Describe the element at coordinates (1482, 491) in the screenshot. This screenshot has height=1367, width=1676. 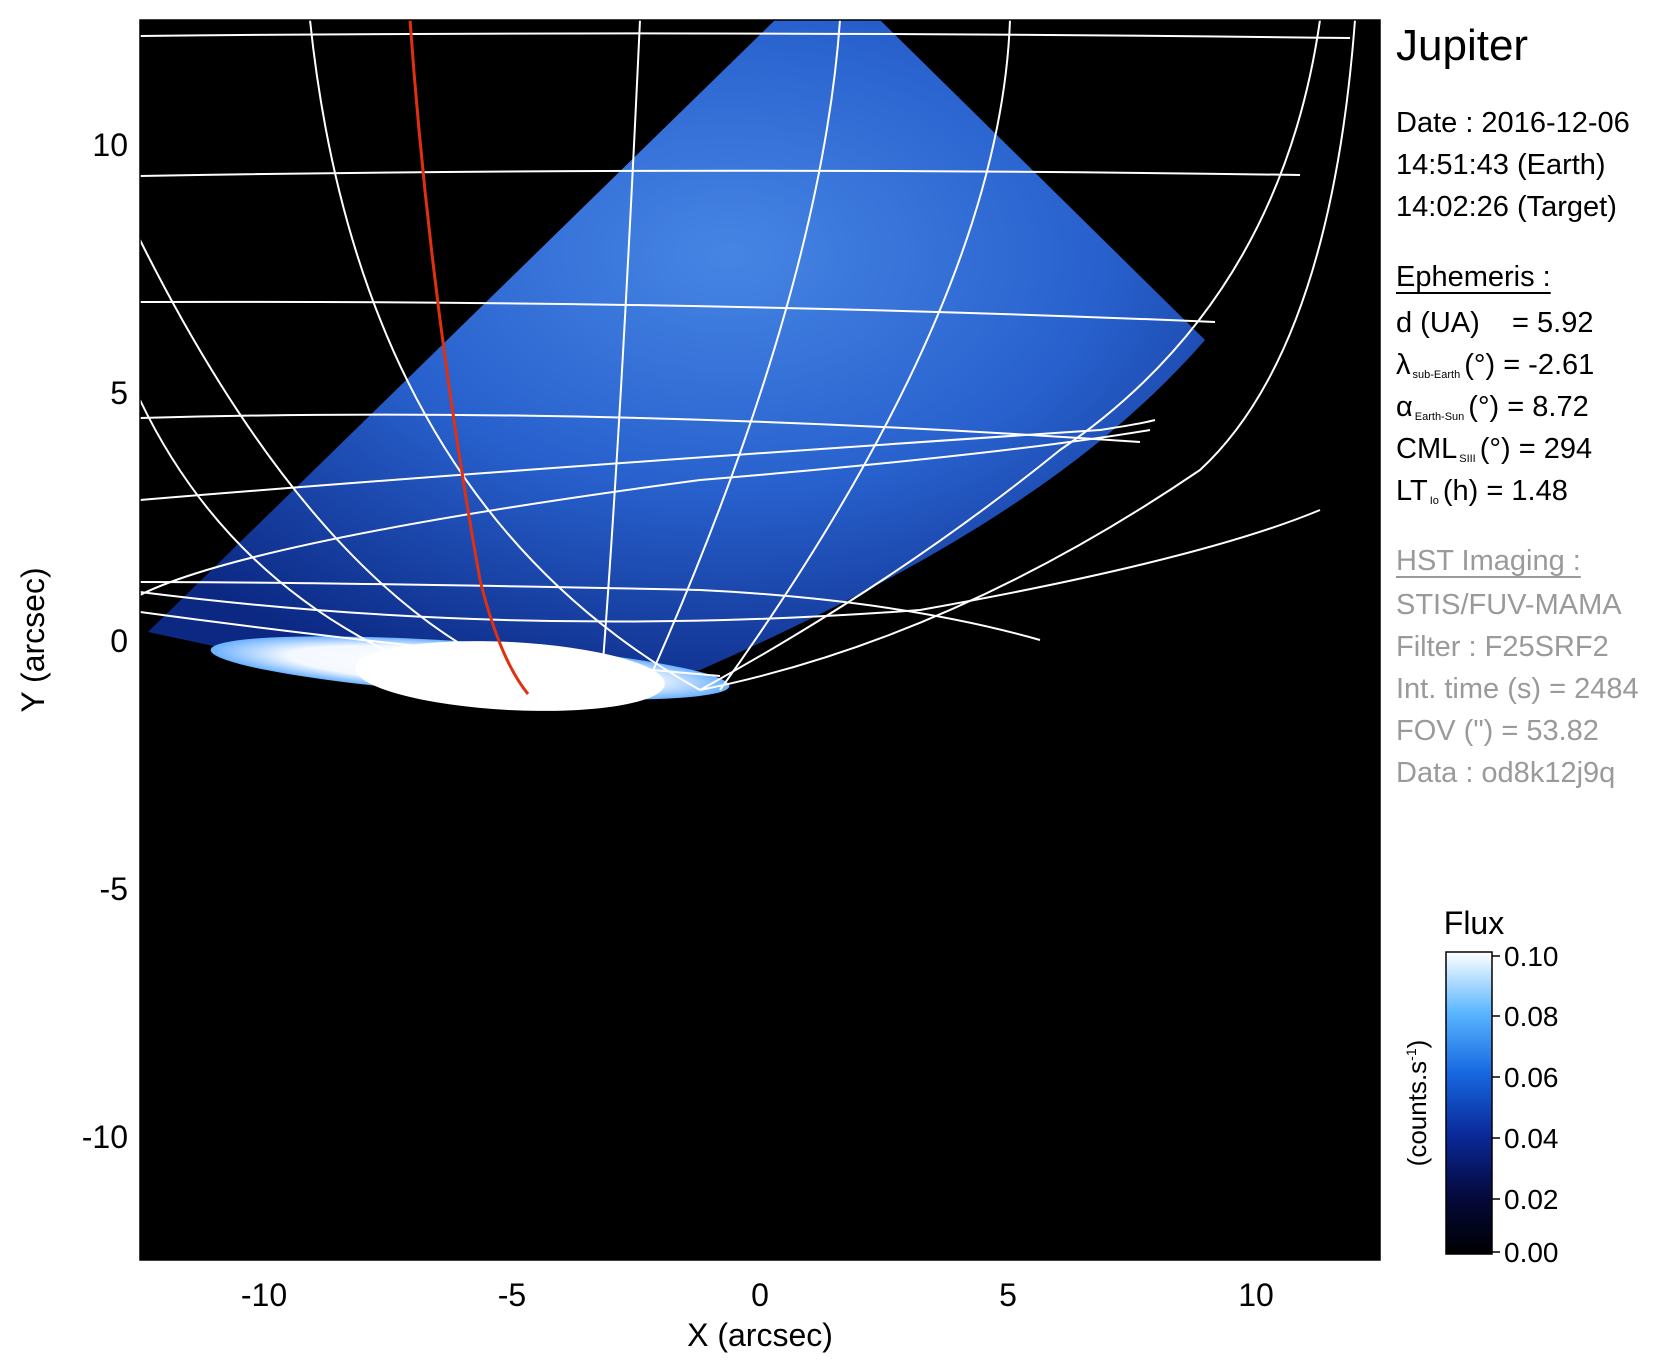
I see `ephemeris-io-local-time: LT Io (h) = 1.48` at that location.